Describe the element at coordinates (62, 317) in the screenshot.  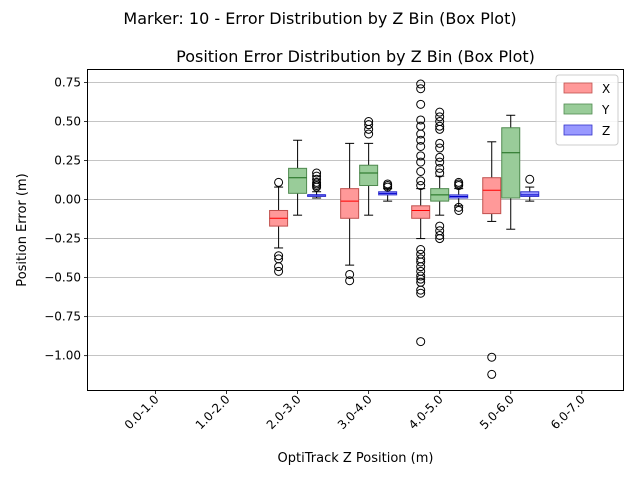
I see `y-tick-label: −0.75` at that location.